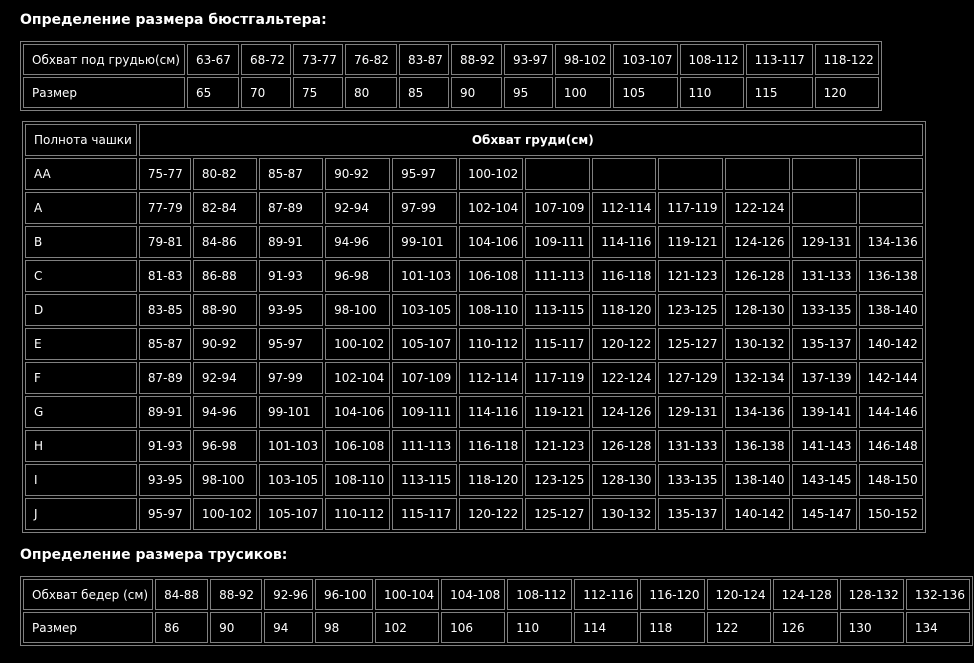 Image resolution: width=974 pixels, height=663 pixels. Describe the element at coordinates (846, 59) in the screenshot. I see `underbust-range-cell: 118-122` at that location.